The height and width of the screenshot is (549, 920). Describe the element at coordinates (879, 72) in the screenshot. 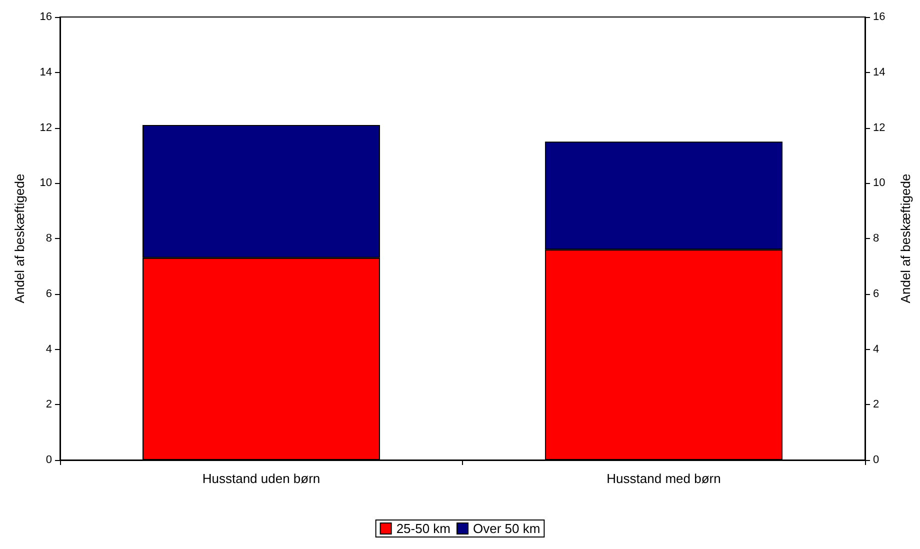

I see `y2-tick-label: 14` at that location.